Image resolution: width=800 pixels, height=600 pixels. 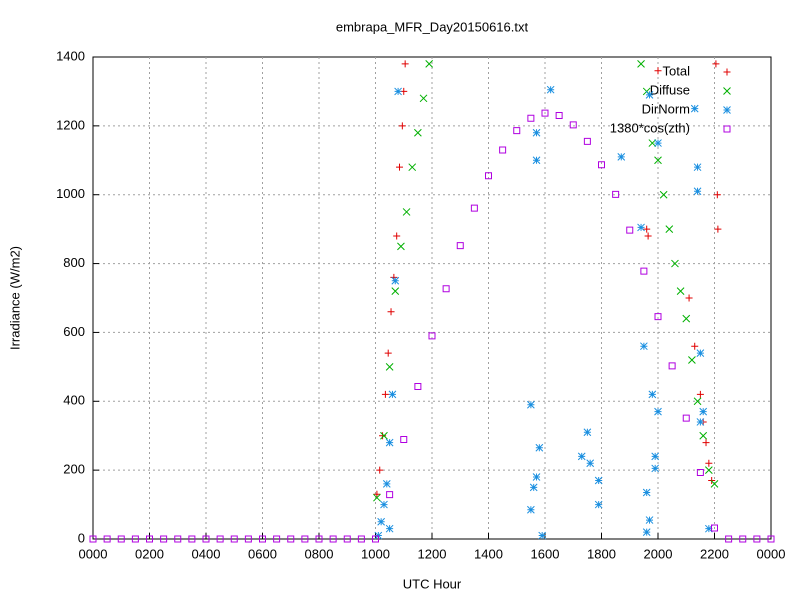 I want to click on x-tick-label: 0000, so click(x=771, y=553).